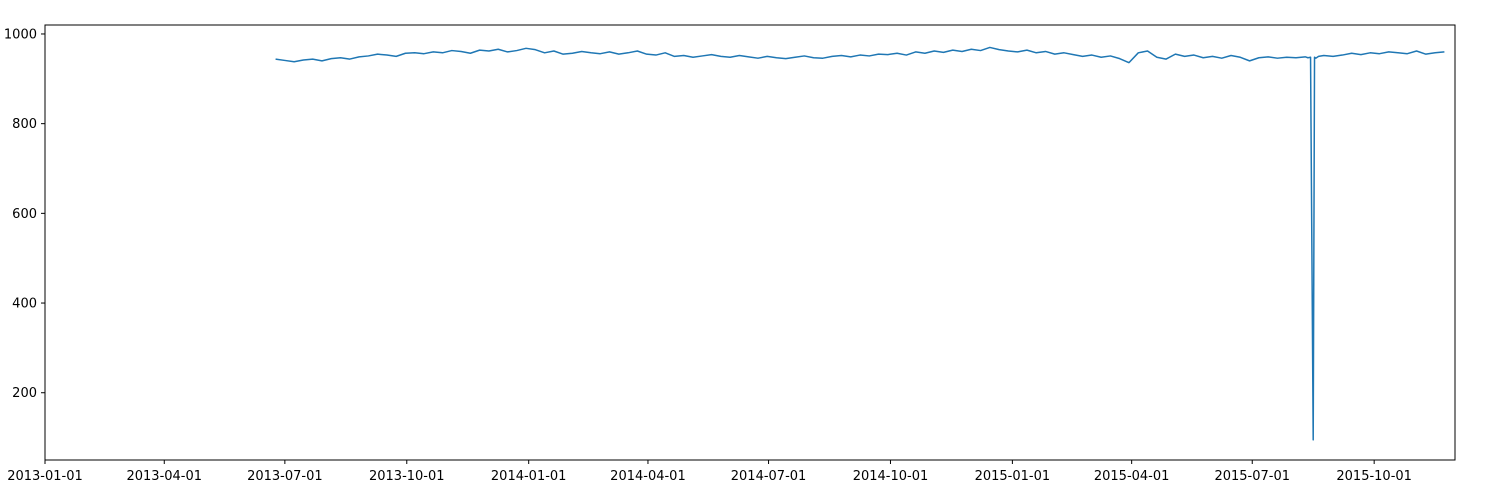  What do you see at coordinates (285, 476) in the screenshot?
I see `x-tick-label: 2013-07-01` at bounding box center [285, 476].